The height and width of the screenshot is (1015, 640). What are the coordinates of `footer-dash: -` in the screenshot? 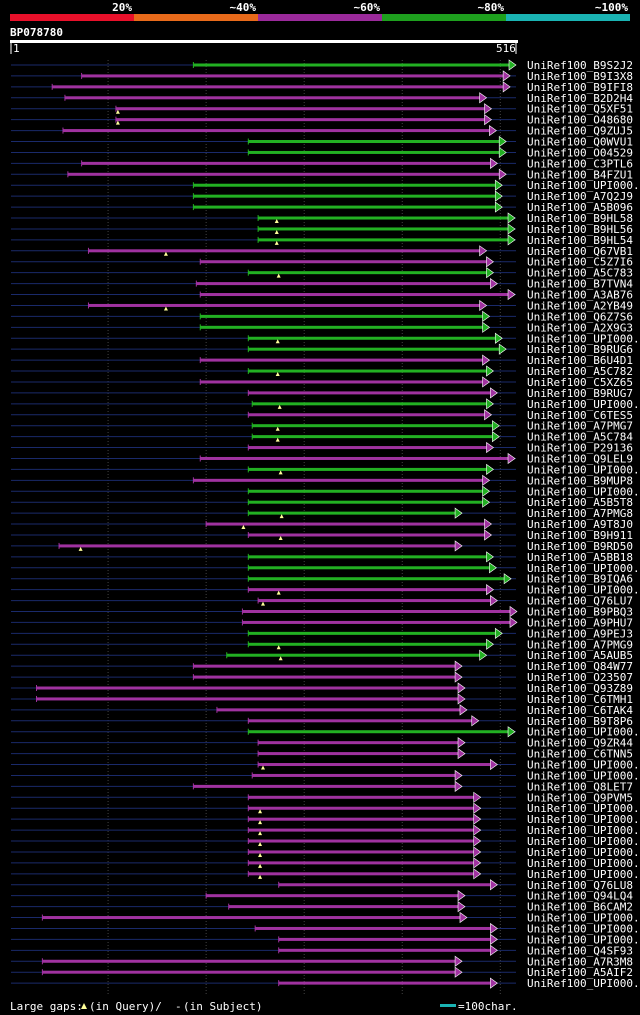 It's located at (178, 1006).